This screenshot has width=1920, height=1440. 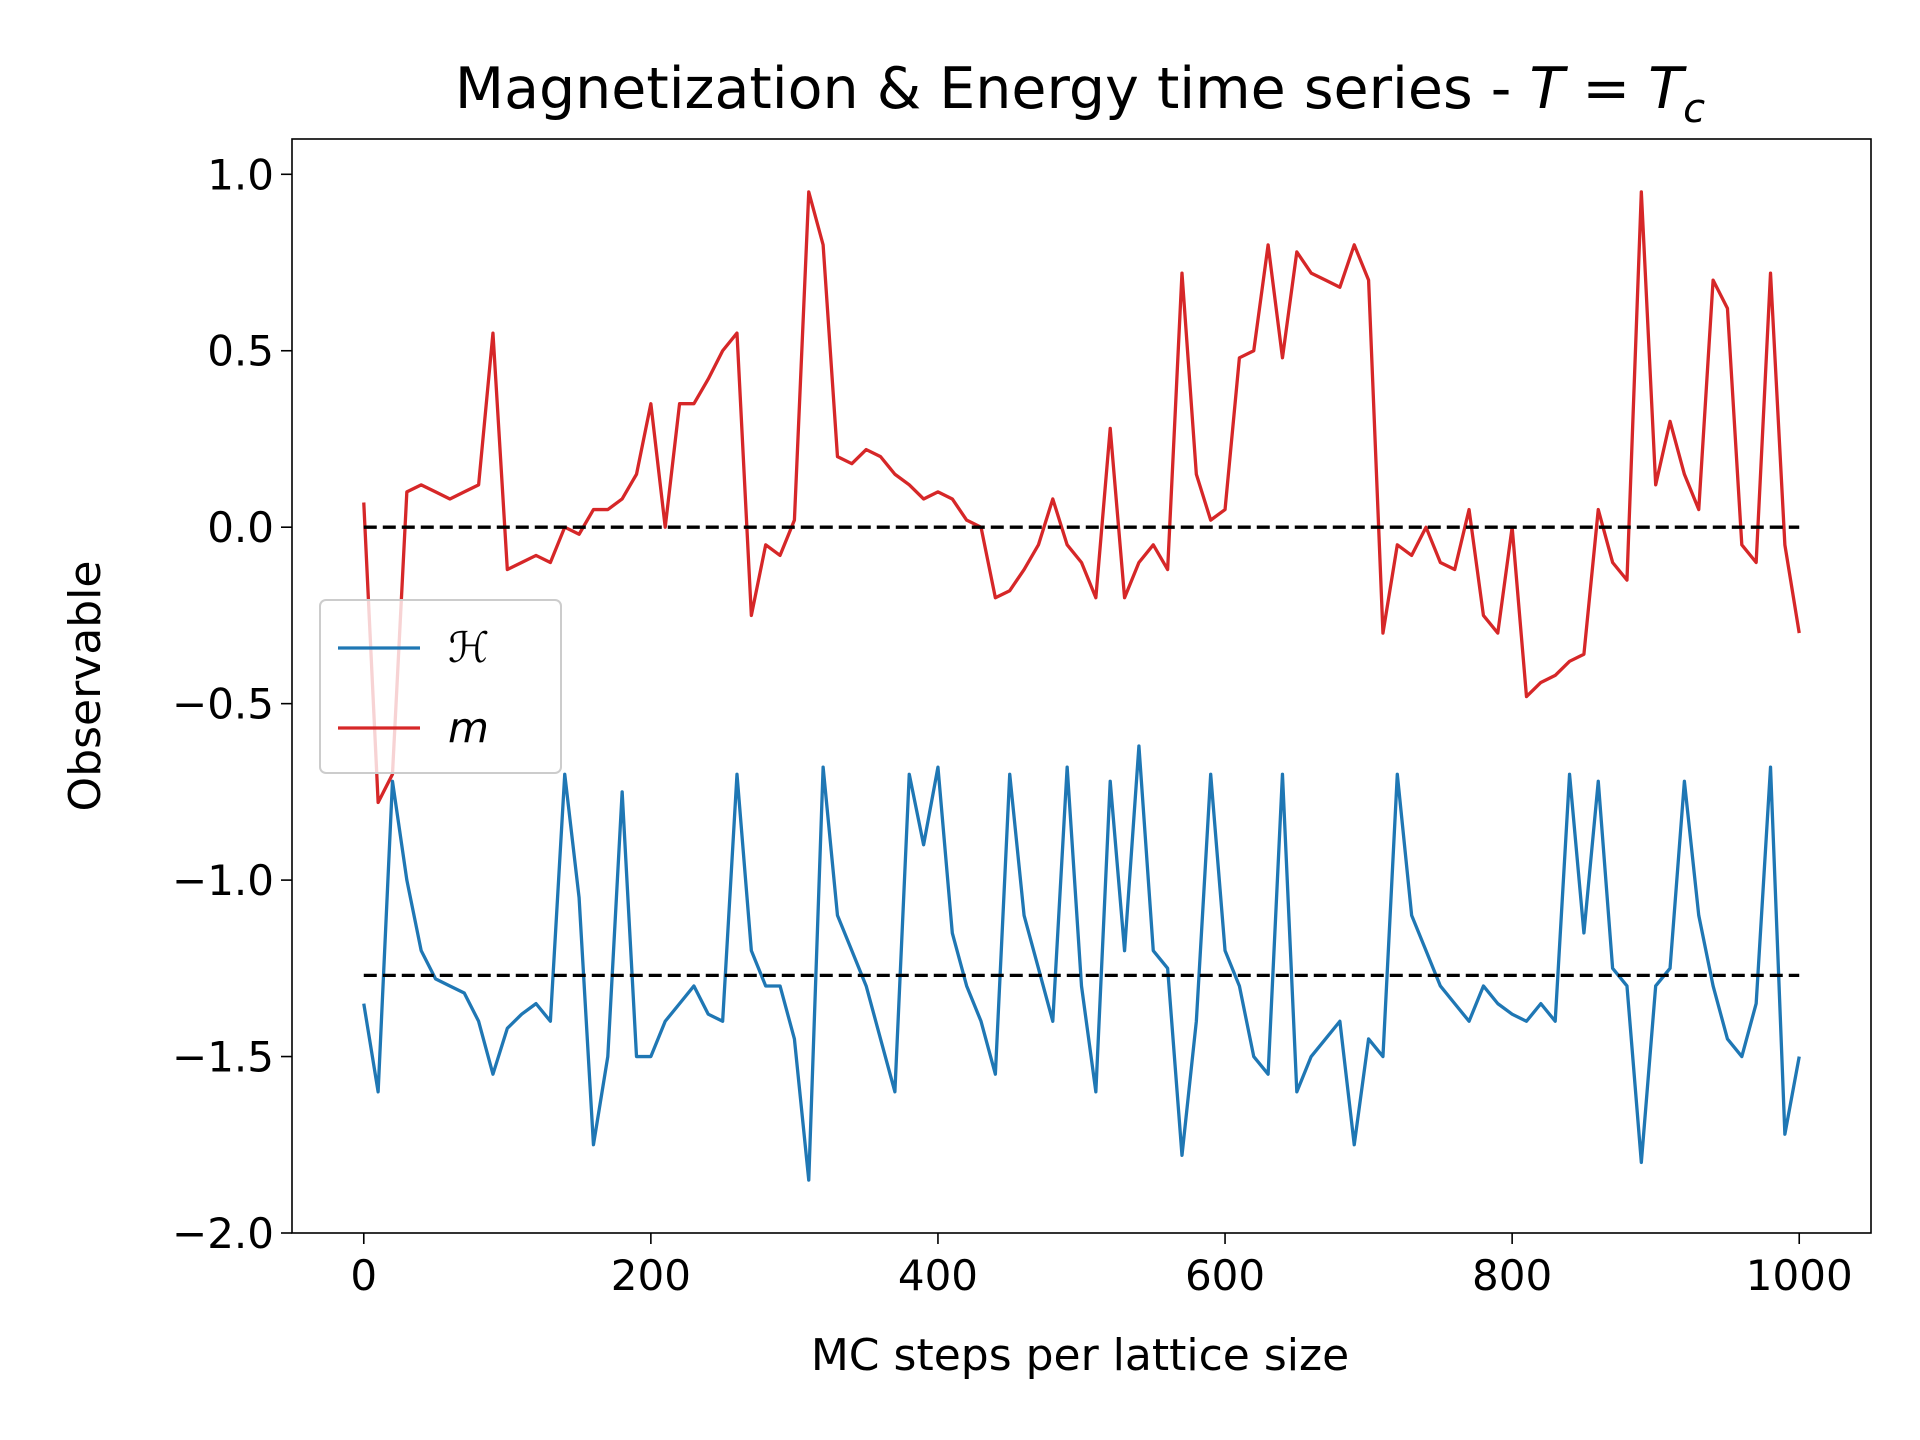 I want to click on y-tick-label: 1.0, so click(x=240, y=174).